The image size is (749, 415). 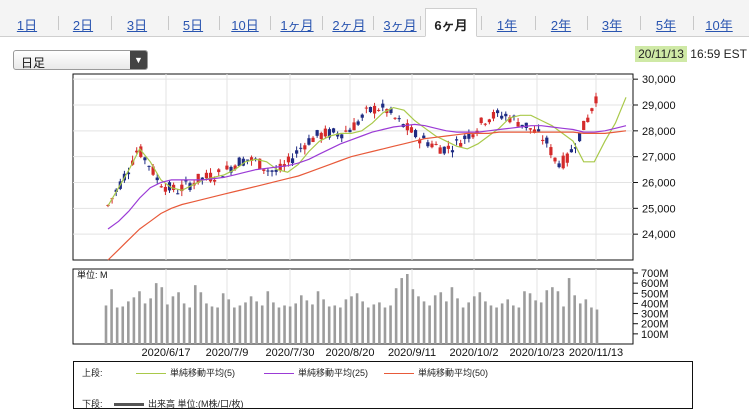 I want to click on price-tick-label: 25,000, so click(x=659, y=209).